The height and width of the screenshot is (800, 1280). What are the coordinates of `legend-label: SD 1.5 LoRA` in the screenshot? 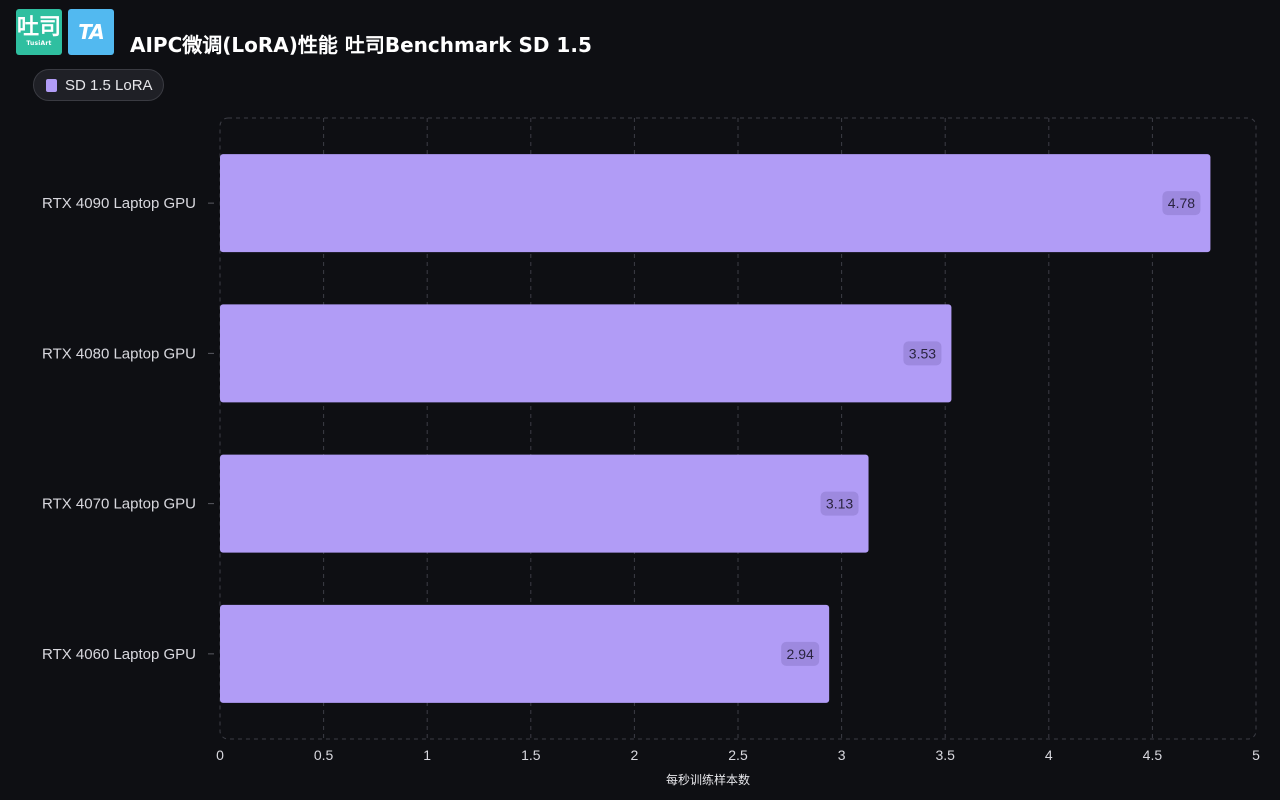 It's located at (109, 85).